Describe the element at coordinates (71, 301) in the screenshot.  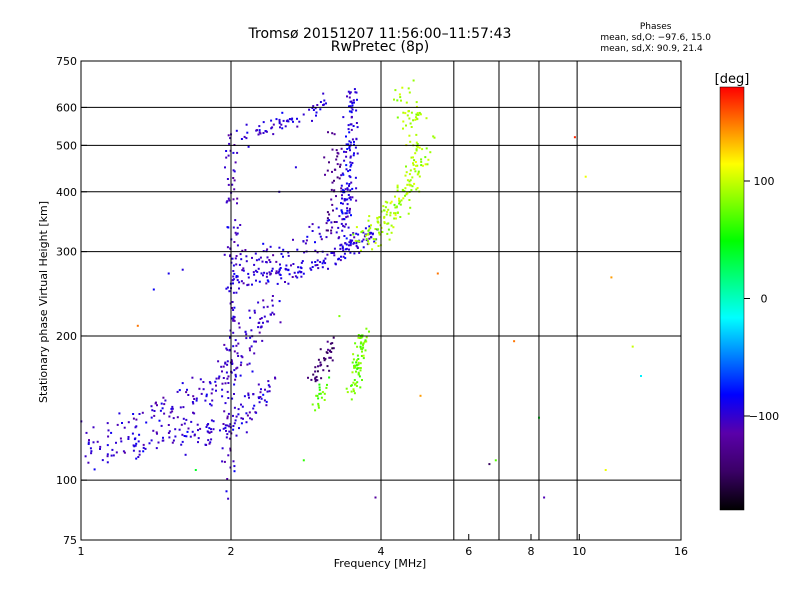
I see `y-axis: 75 100 200 300 400 500 600 750` at that location.